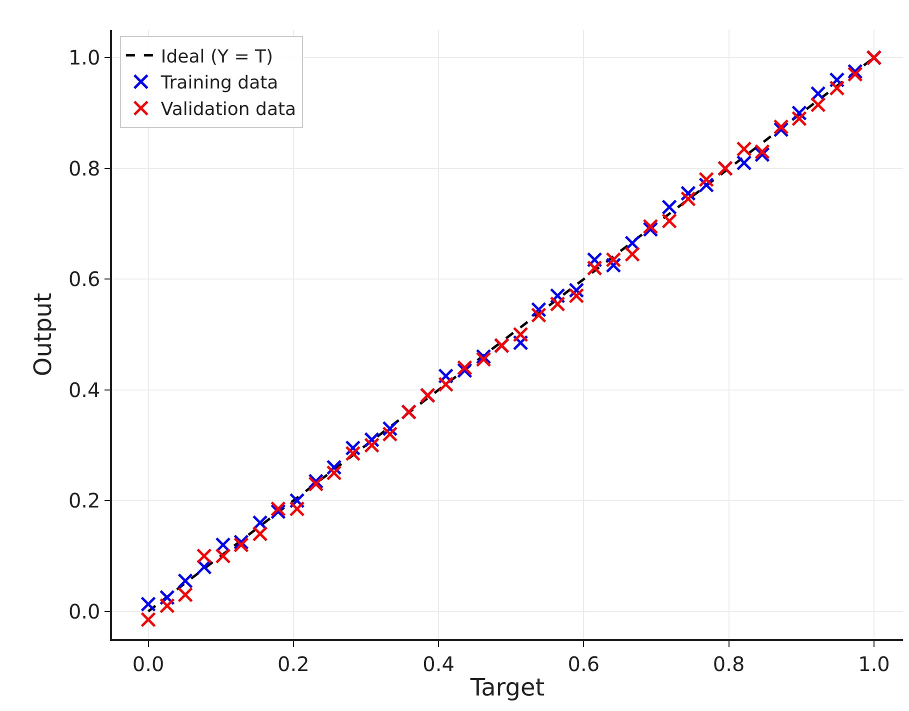 The image size is (909, 711). What do you see at coordinates (507, 688) in the screenshot?
I see `x-axis-title: Target` at bounding box center [507, 688].